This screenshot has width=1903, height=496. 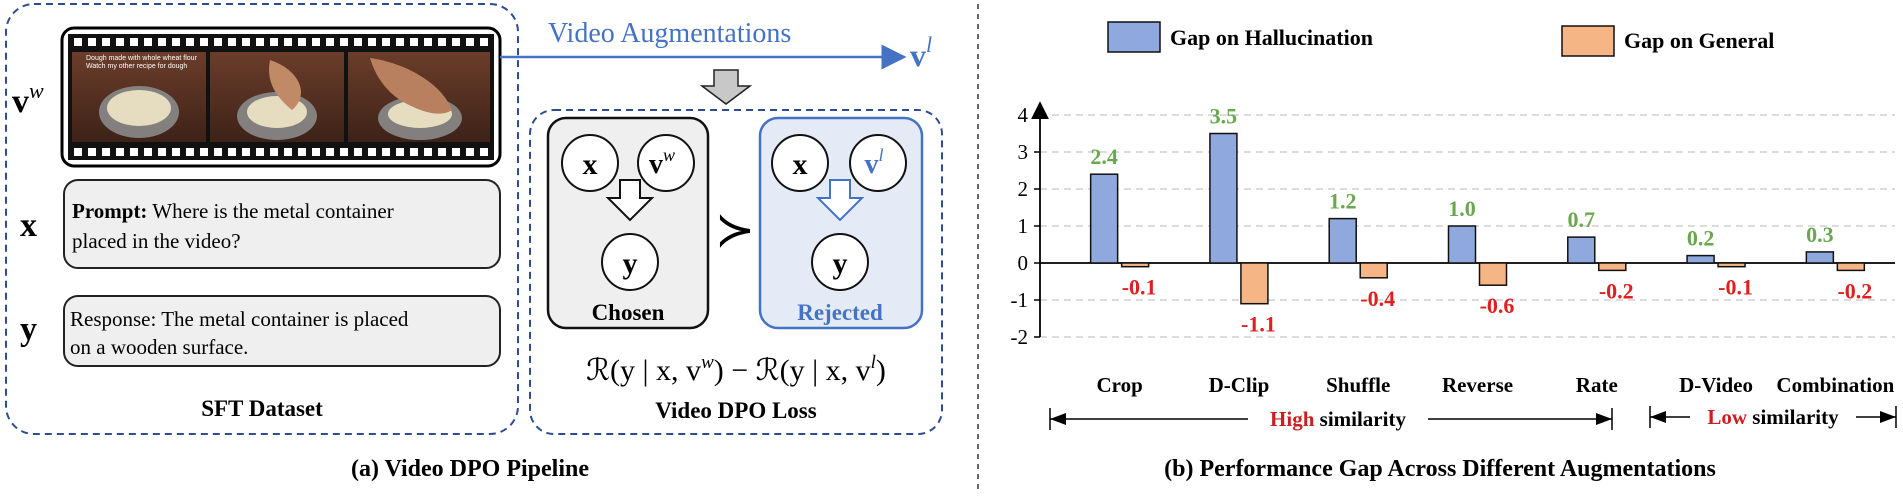 I want to click on y-tick-label: 2, so click(x=1023, y=189).